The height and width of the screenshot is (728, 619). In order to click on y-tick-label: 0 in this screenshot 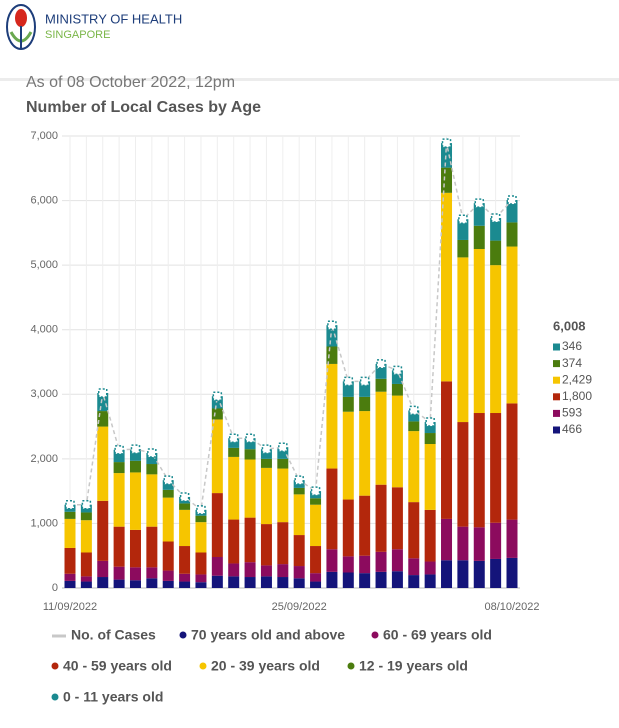, I will do `click(55, 588)`.